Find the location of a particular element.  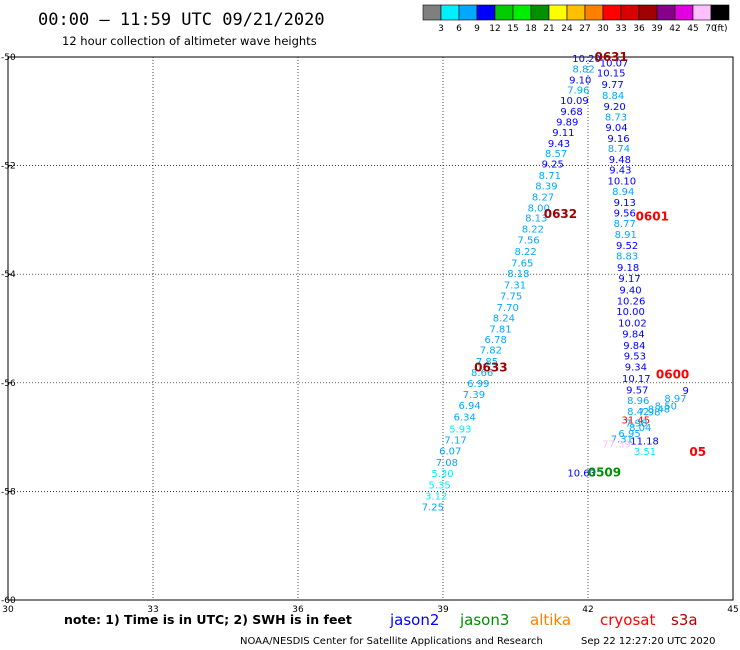

legend-label: 15 is located at coordinates (512, 29).